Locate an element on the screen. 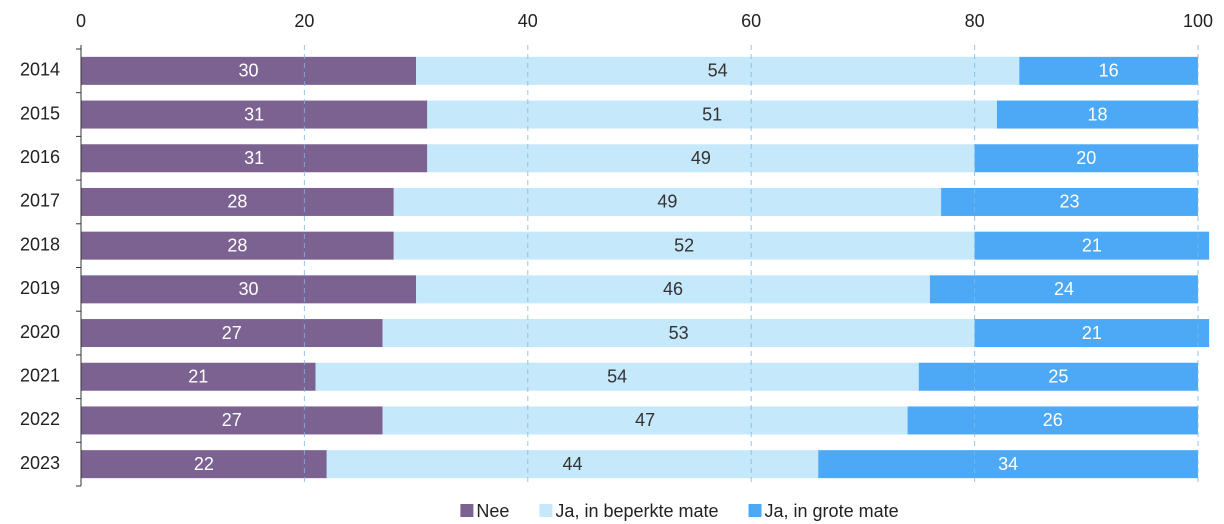 This screenshot has width=1224, height=524. y-tick-label: 2016 is located at coordinates (40, 157).